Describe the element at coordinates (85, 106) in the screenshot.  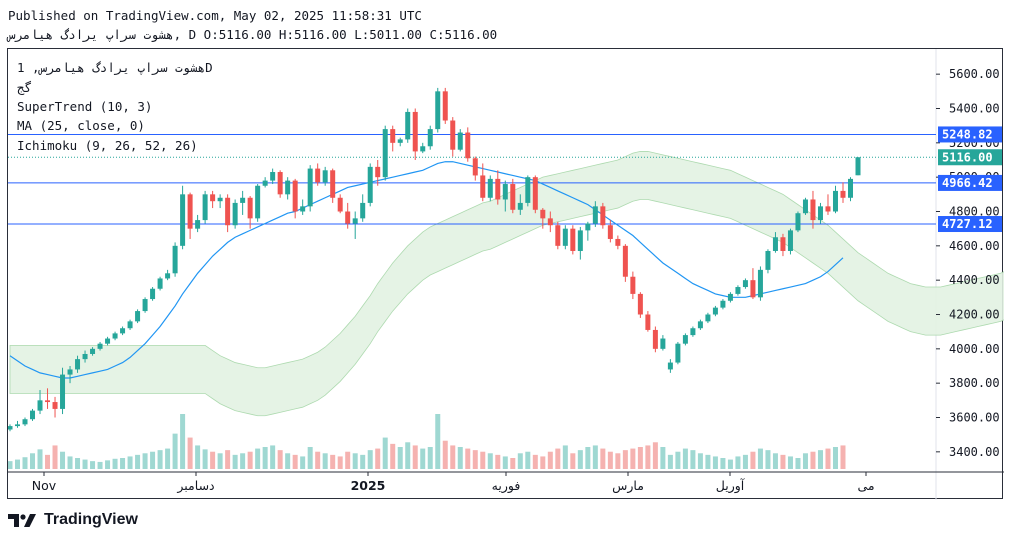
I see `legend-supertrend: SuperTrend (10, 3)` at that location.